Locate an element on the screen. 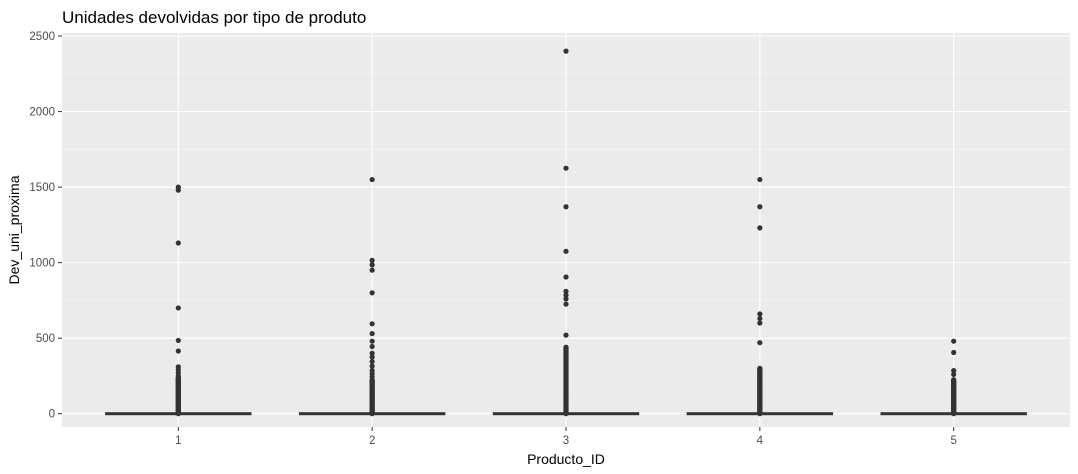 Image resolution: width=1078 pixels, height=474 pixels. x-tick-label: 5 is located at coordinates (953, 441).